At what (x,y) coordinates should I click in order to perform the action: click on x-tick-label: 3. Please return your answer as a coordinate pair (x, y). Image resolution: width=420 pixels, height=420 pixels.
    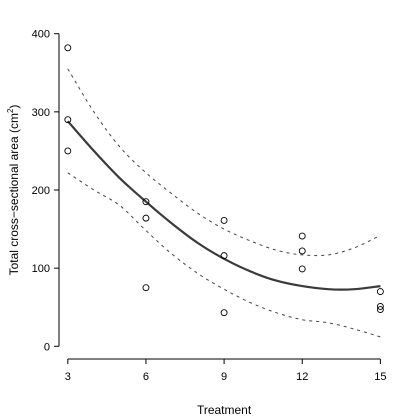
    Looking at the image, I should click on (68, 377).